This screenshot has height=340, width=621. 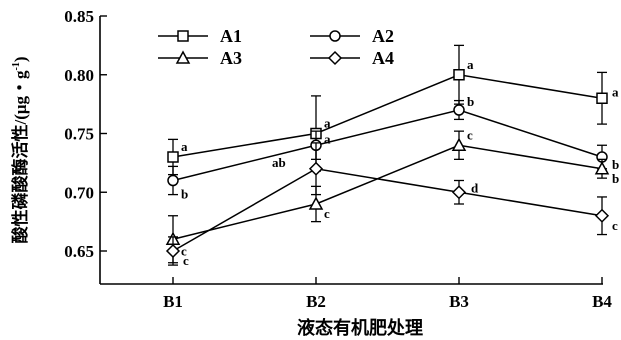 I want to click on legend: A1 A2 A3 A4, so click(x=276, y=47).